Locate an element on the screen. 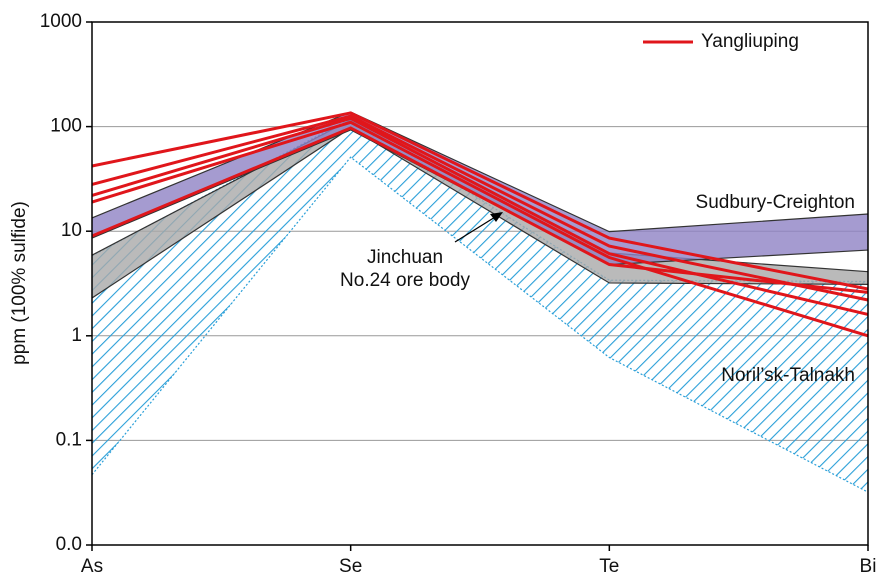 This screenshot has width=881, height=584. y-tick-label: 0.1 is located at coordinates (69, 439).